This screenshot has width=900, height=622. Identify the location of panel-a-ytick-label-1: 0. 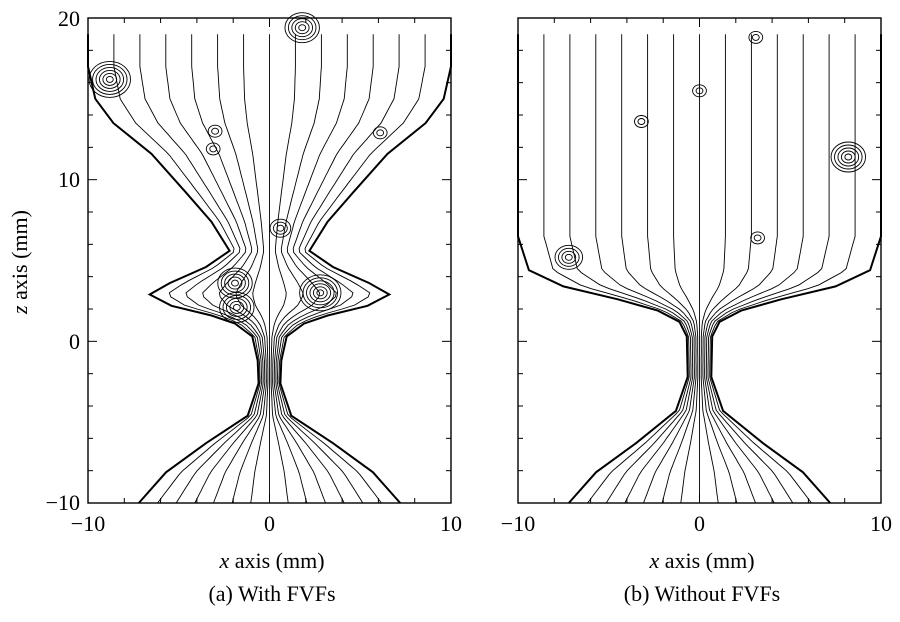
(74, 341).